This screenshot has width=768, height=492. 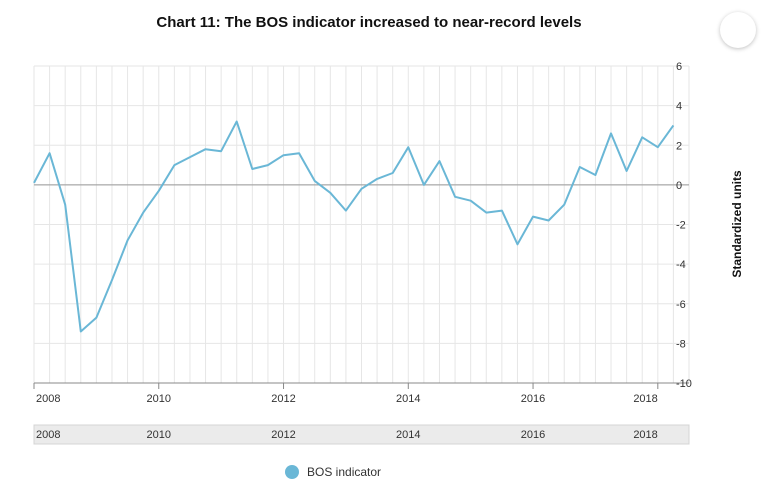 I want to click on navigator-tick-label: 2014, so click(x=408, y=435).